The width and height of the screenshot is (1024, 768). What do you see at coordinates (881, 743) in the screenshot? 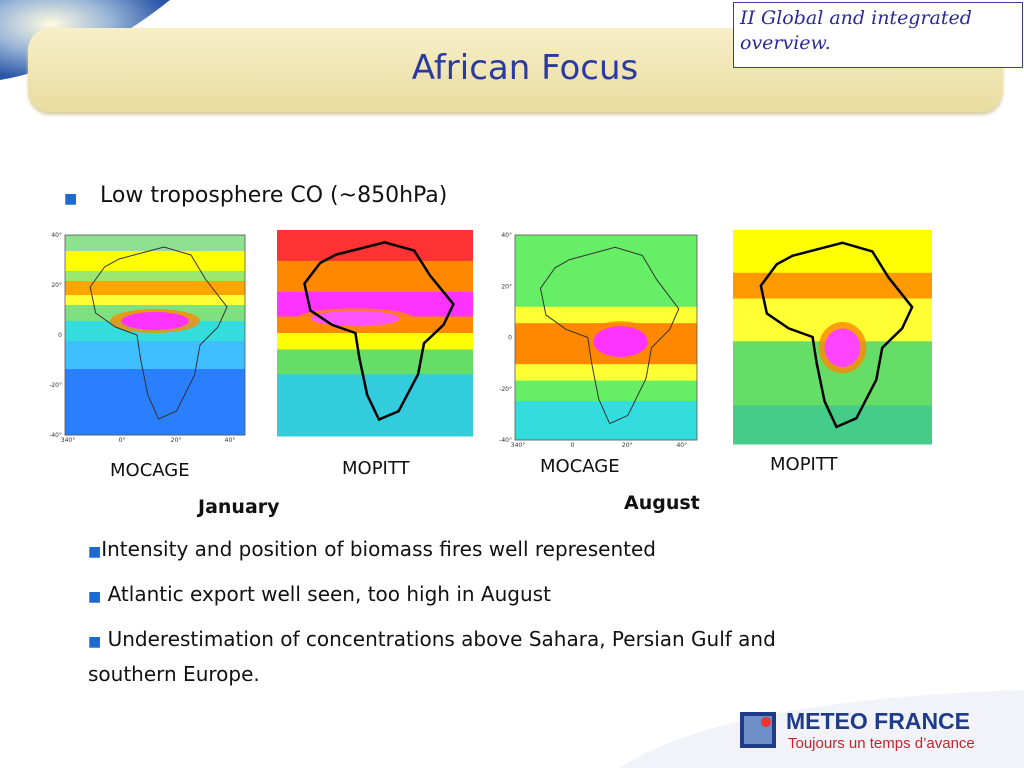
I see `logo-slogan: Toujours un temps d’avance` at bounding box center [881, 743].